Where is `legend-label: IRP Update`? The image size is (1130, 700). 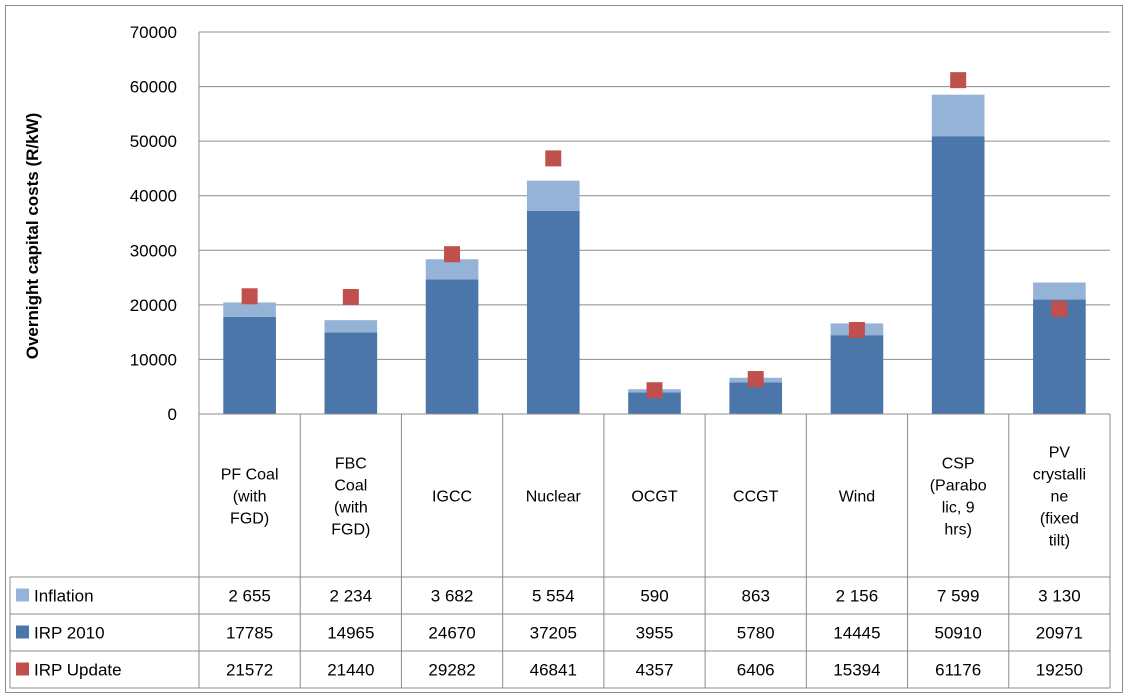 legend-label: IRP Update is located at coordinates (78, 670).